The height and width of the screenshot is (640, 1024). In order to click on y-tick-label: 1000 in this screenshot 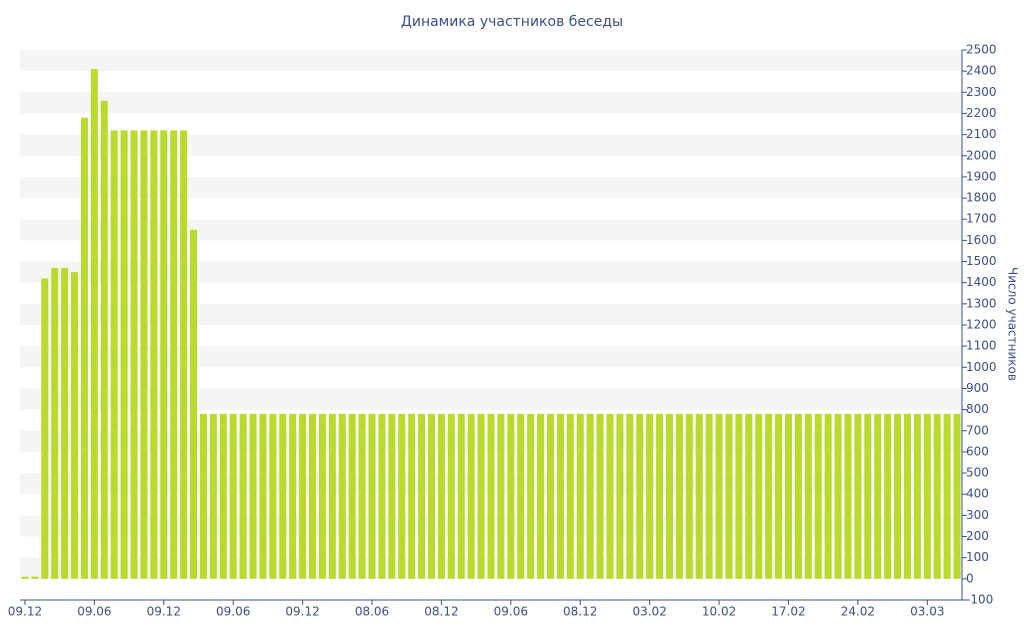, I will do `click(981, 367)`.